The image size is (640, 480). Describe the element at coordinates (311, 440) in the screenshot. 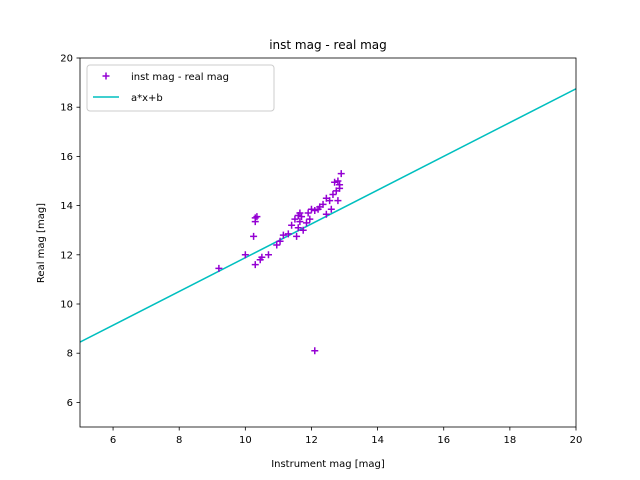

I see `x-tick-label: 12` at that location.